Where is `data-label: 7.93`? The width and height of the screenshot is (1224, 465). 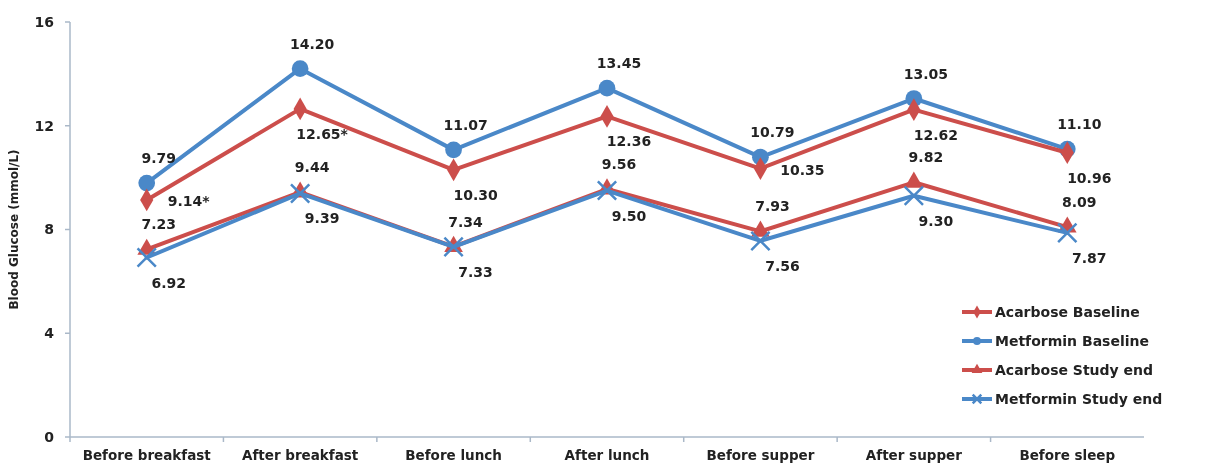 data-label: 7.93 is located at coordinates (772, 206).